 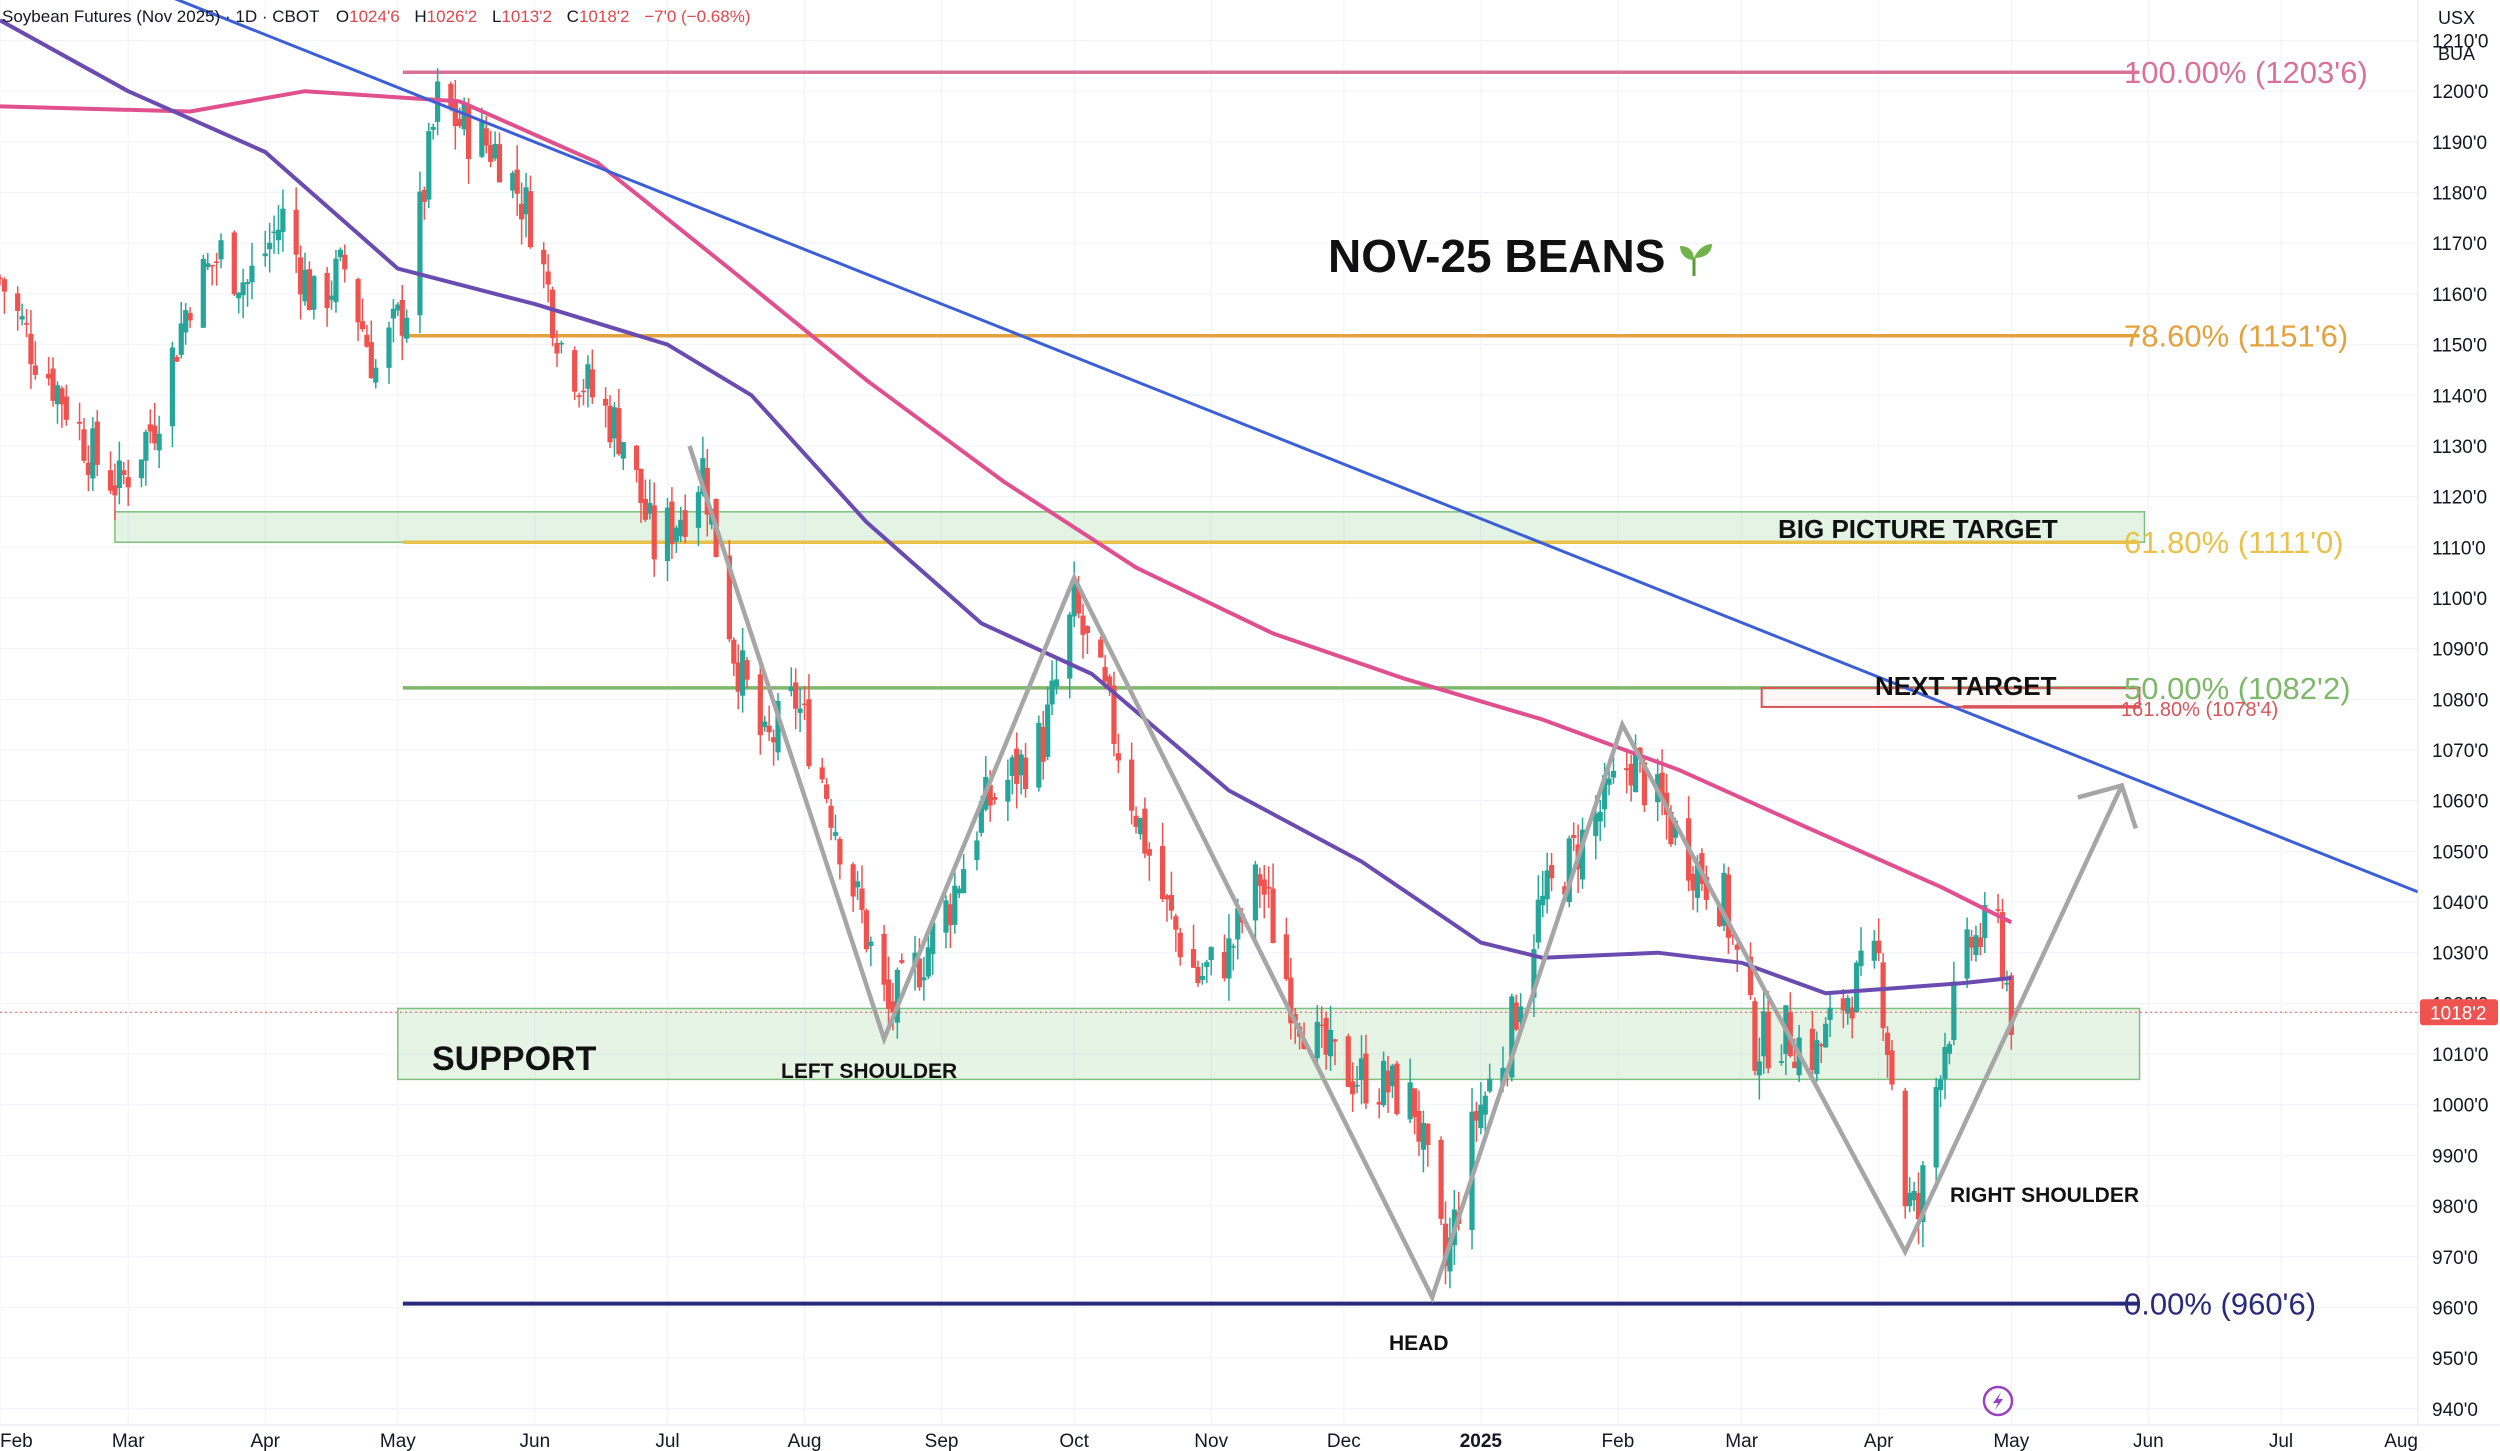 I want to click on fib-label-6180: 61.80% (1111'0), so click(x=2234, y=542).